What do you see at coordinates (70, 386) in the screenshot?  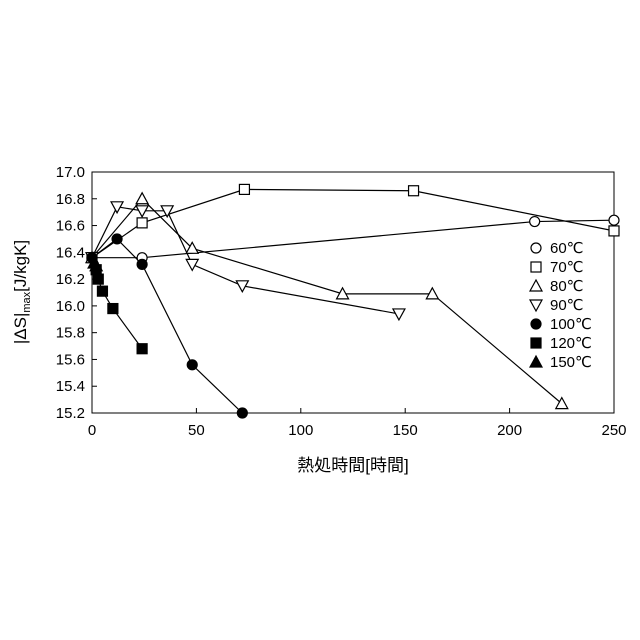 I see `y-tick-label: 15.4` at bounding box center [70, 386].